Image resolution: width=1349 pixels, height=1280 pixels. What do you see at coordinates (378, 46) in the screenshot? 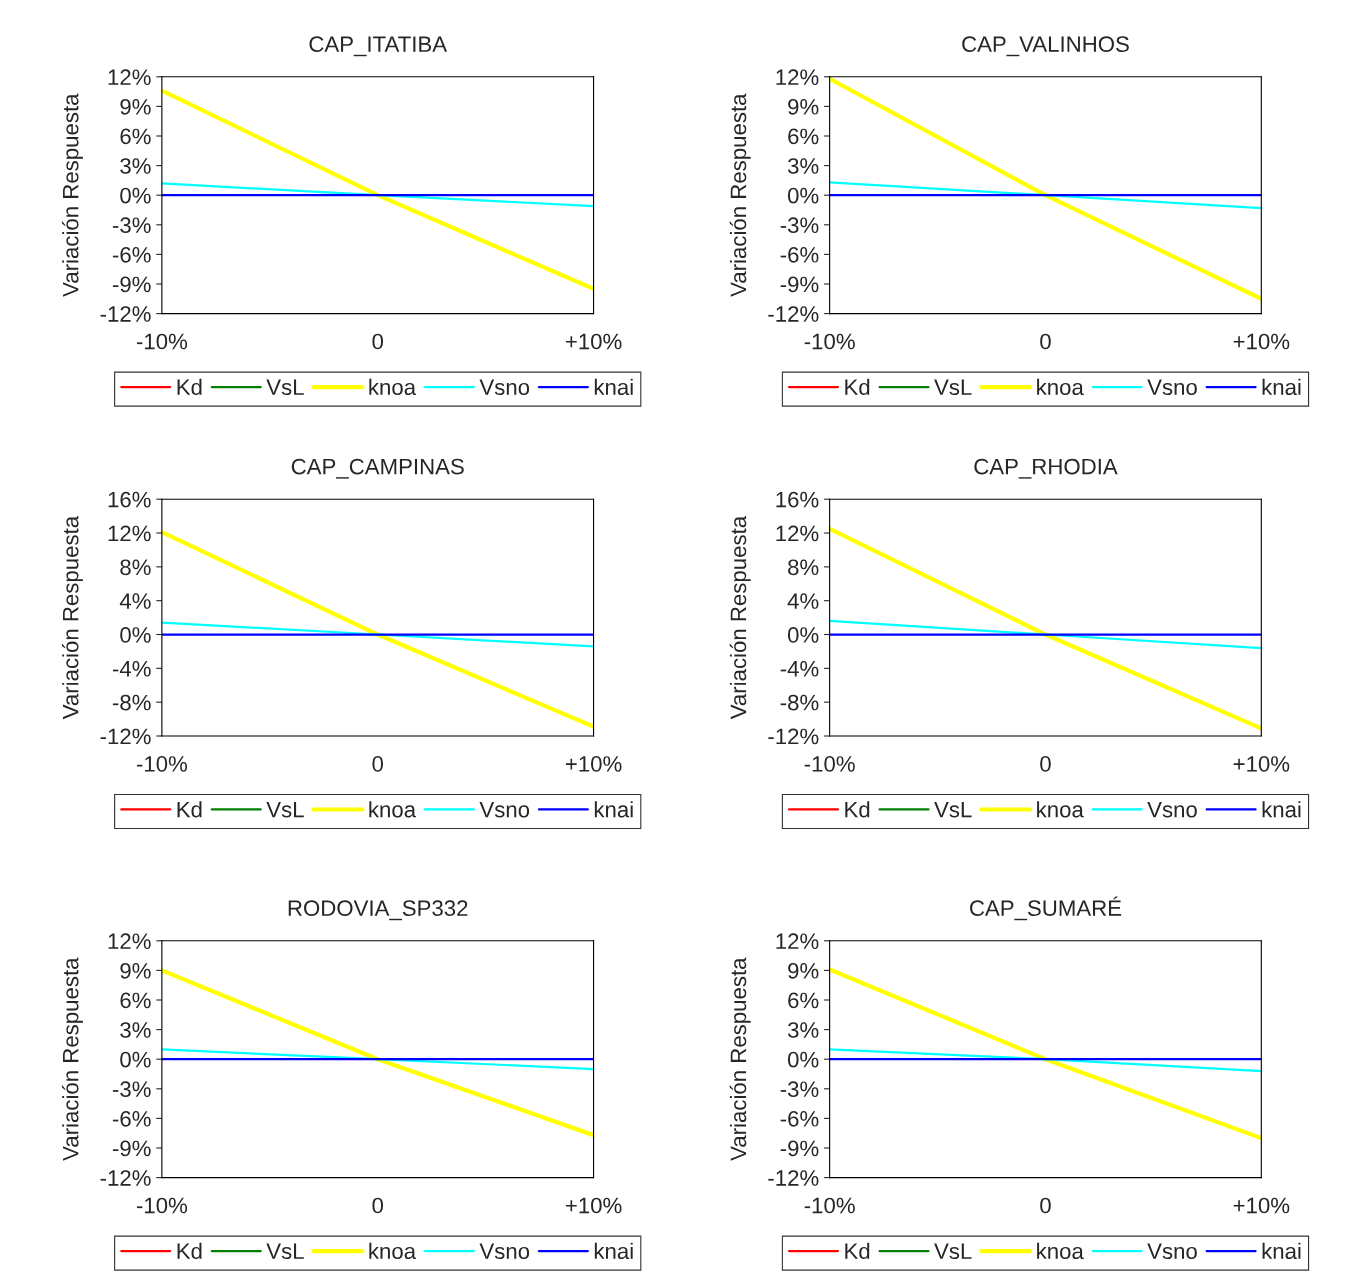
I see `chart-title: CAP_ITATIBA` at bounding box center [378, 46].